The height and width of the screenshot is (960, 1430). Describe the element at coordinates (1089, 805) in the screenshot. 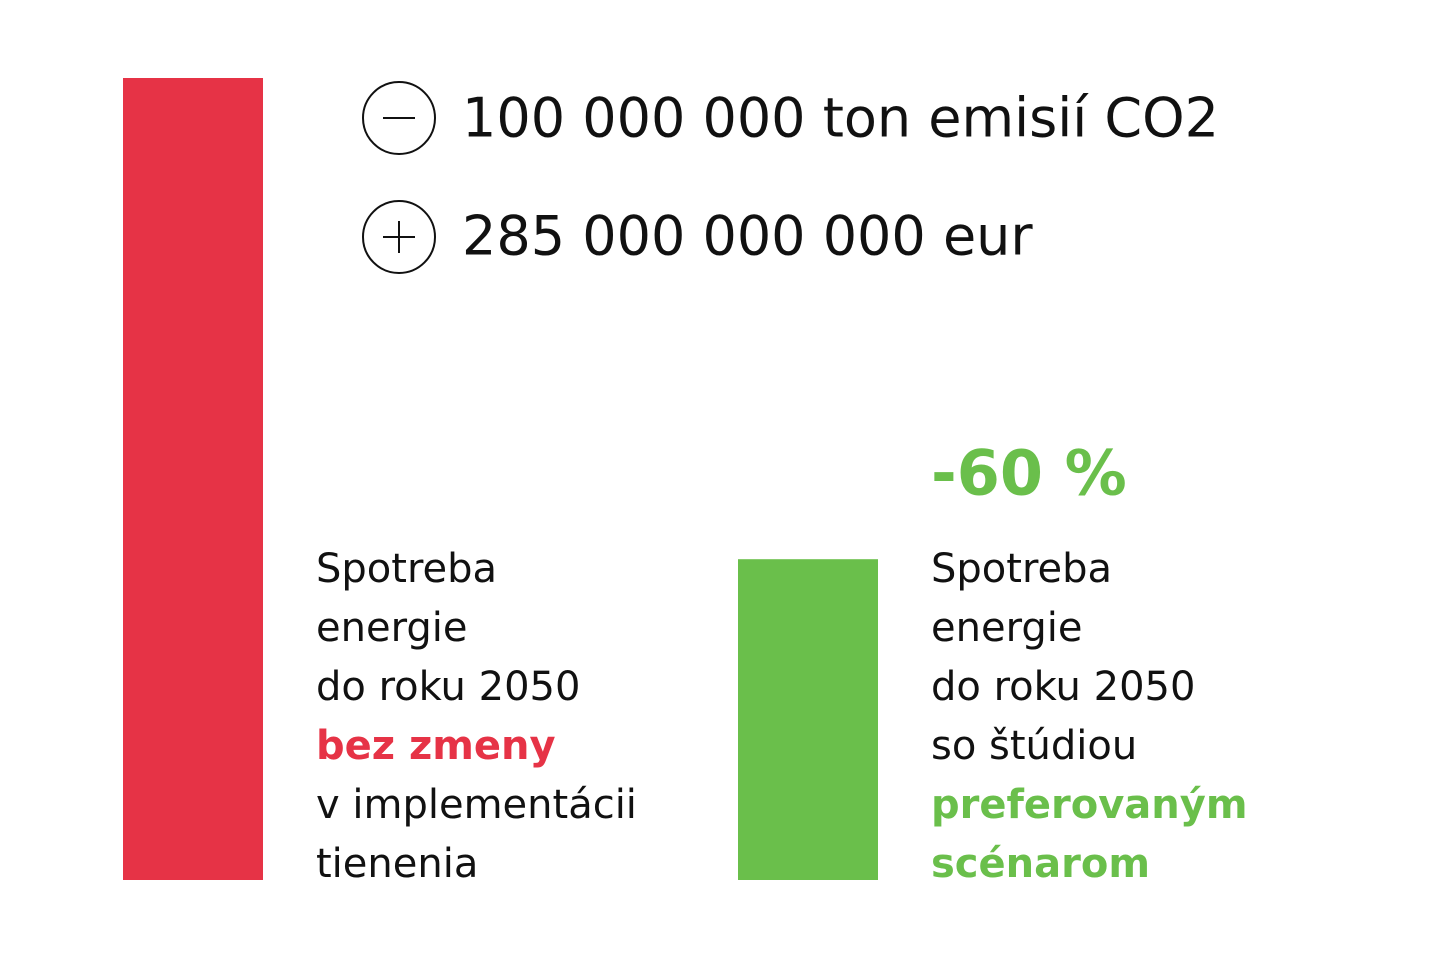

I see `label-highlight: preferovaným` at that location.